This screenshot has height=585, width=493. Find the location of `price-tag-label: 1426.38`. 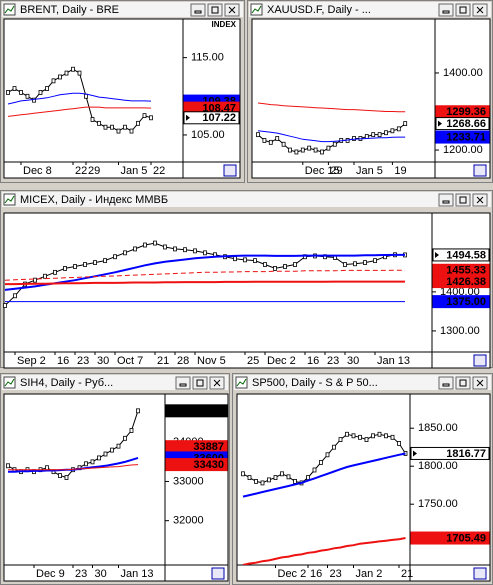

price-tag-label: 1426.38 is located at coordinates (466, 282).